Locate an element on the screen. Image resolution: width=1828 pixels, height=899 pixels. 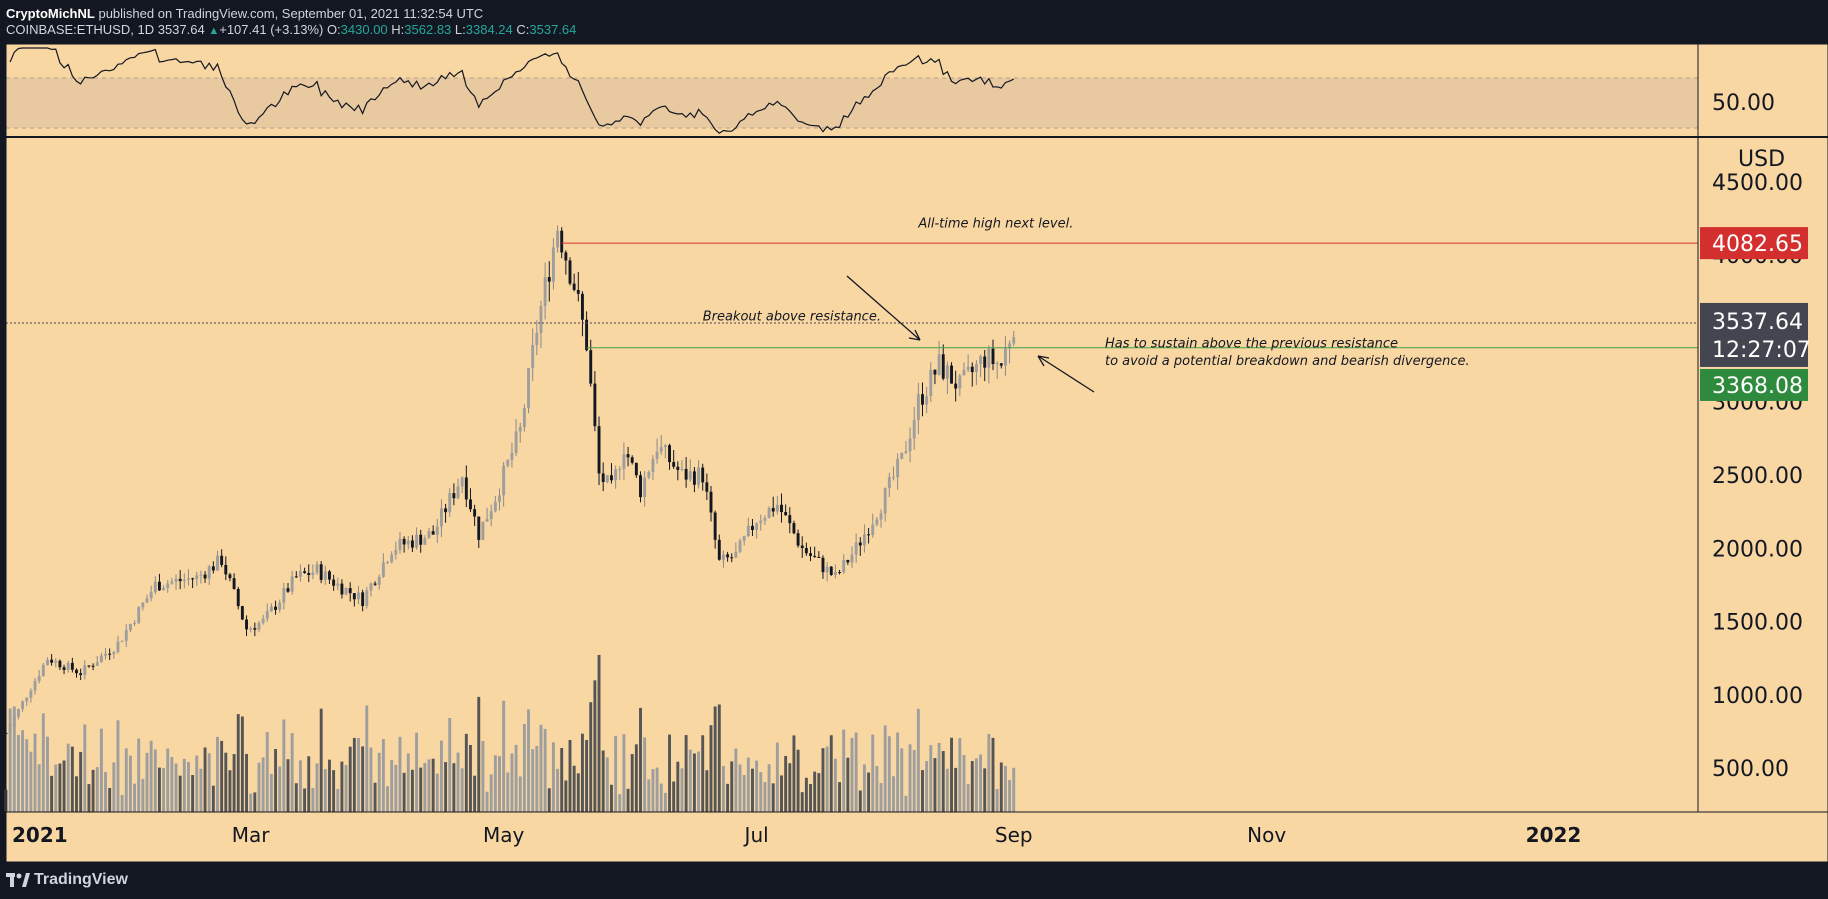
high-value: 3562.83 is located at coordinates (428, 29).